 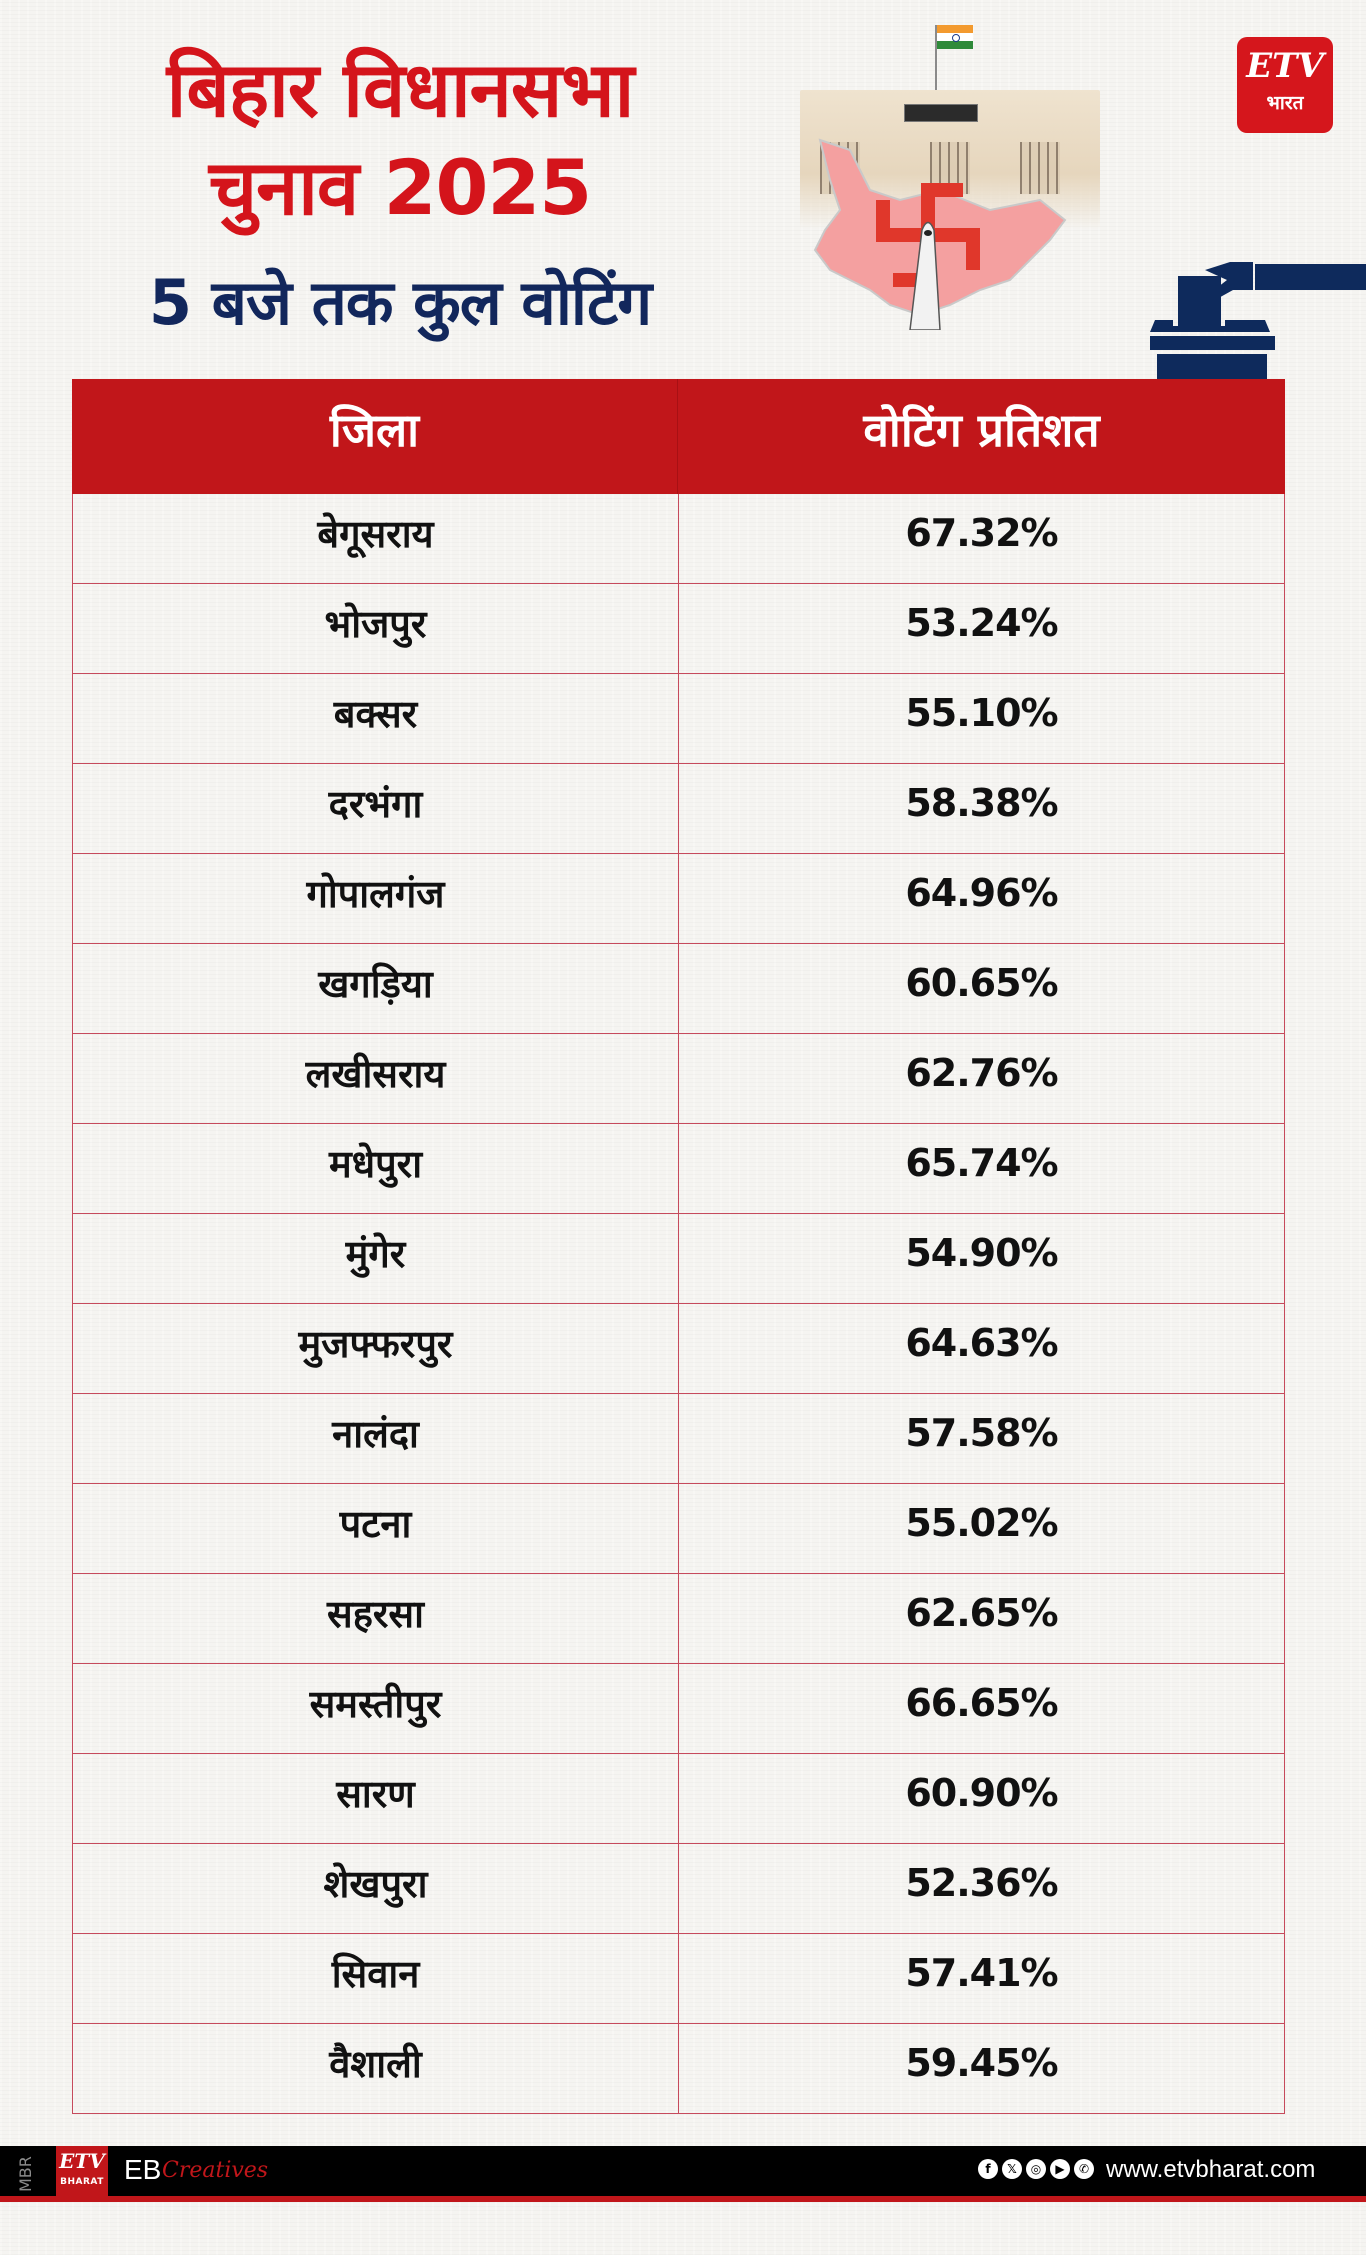 What do you see at coordinates (981, 1612) in the screenshot?
I see `percent-cell: 62.65%` at bounding box center [981, 1612].